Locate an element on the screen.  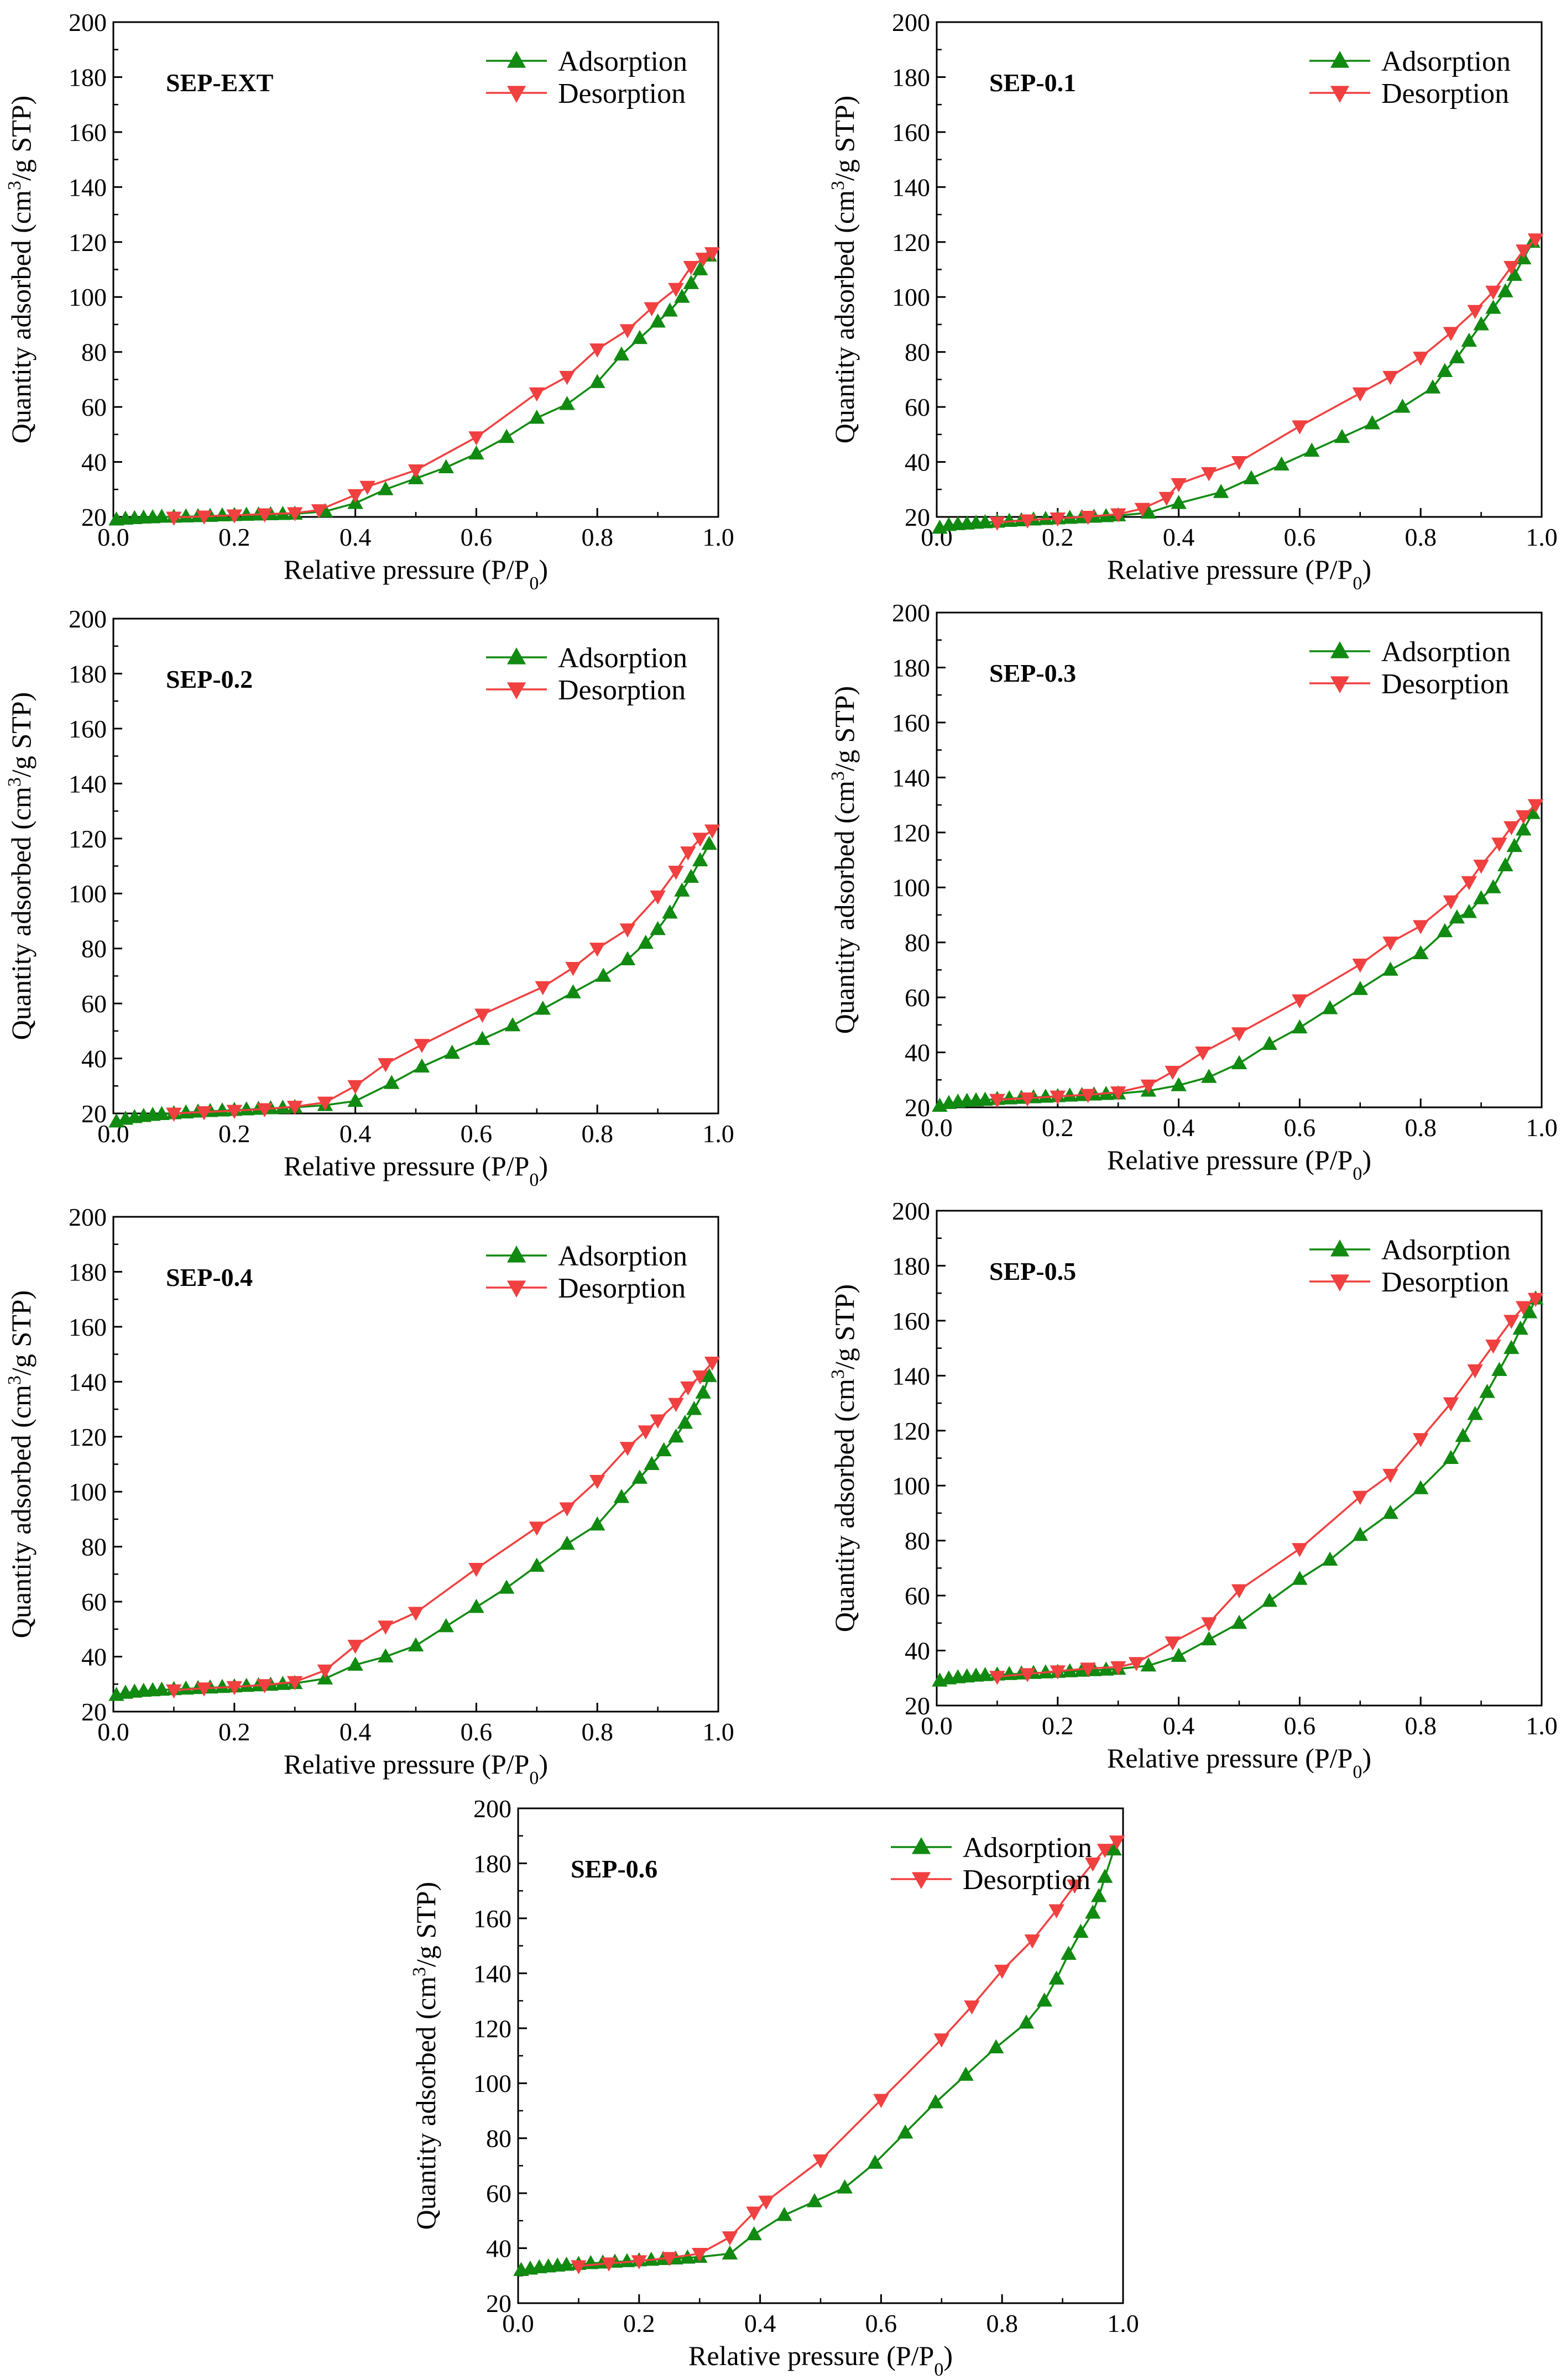
x-tick-label: 1.0 is located at coordinates (718, 1134).